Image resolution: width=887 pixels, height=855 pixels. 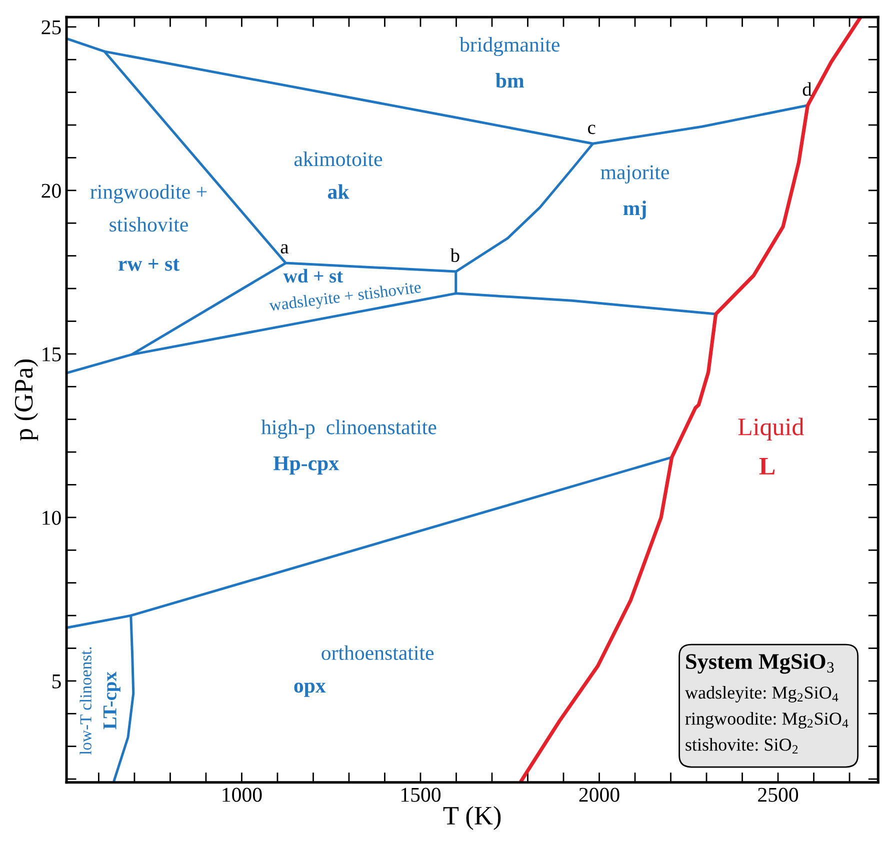 What do you see at coordinates (421, 795) in the screenshot?
I see `x-tick-label: 1500` at bounding box center [421, 795].